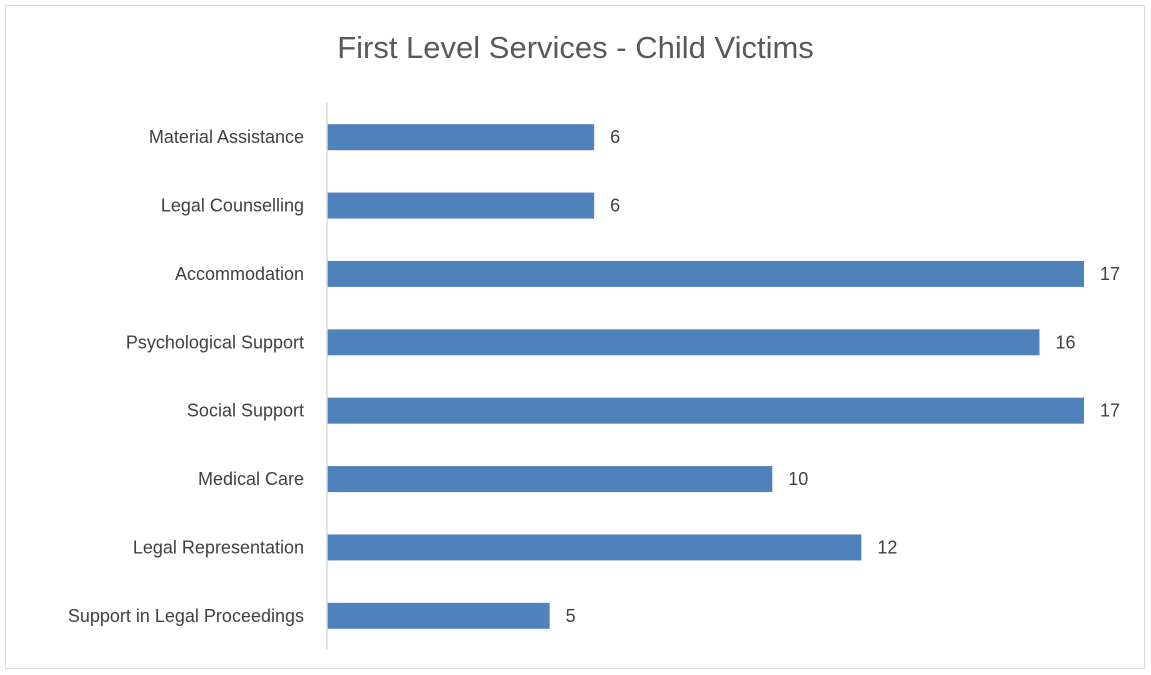 This screenshot has width=1151, height=675. I want to click on chart-title: First Level Services - Child Victims, so click(575, 47).